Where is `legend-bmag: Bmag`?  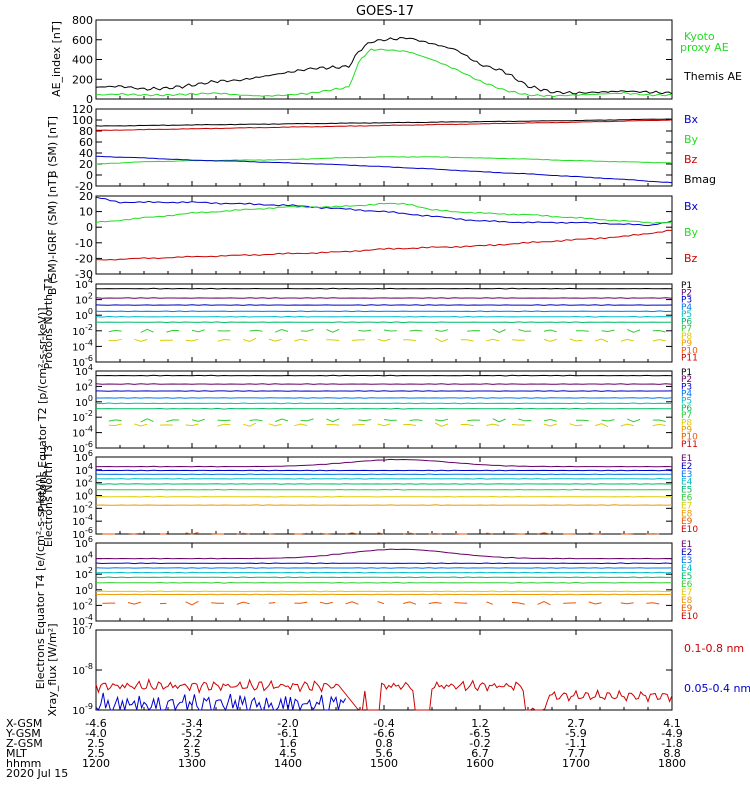 legend-bmag: Bmag is located at coordinates (700, 179).